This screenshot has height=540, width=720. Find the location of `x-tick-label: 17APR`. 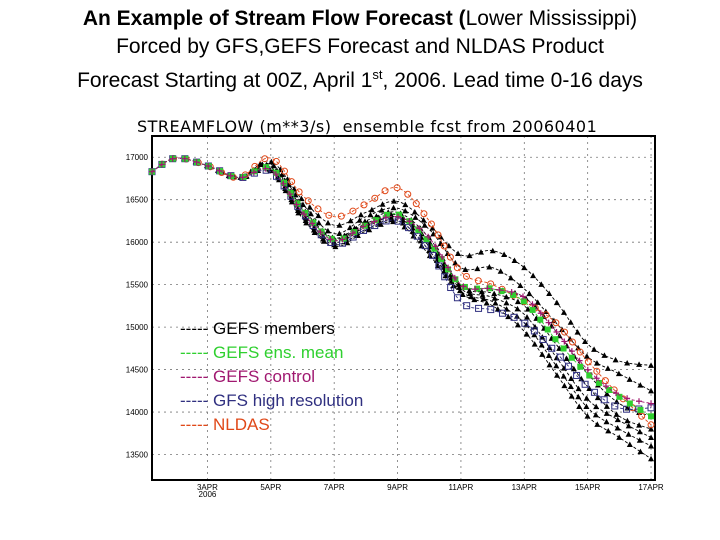

x-tick-label: 17APR is located at coordinates (651, 487).